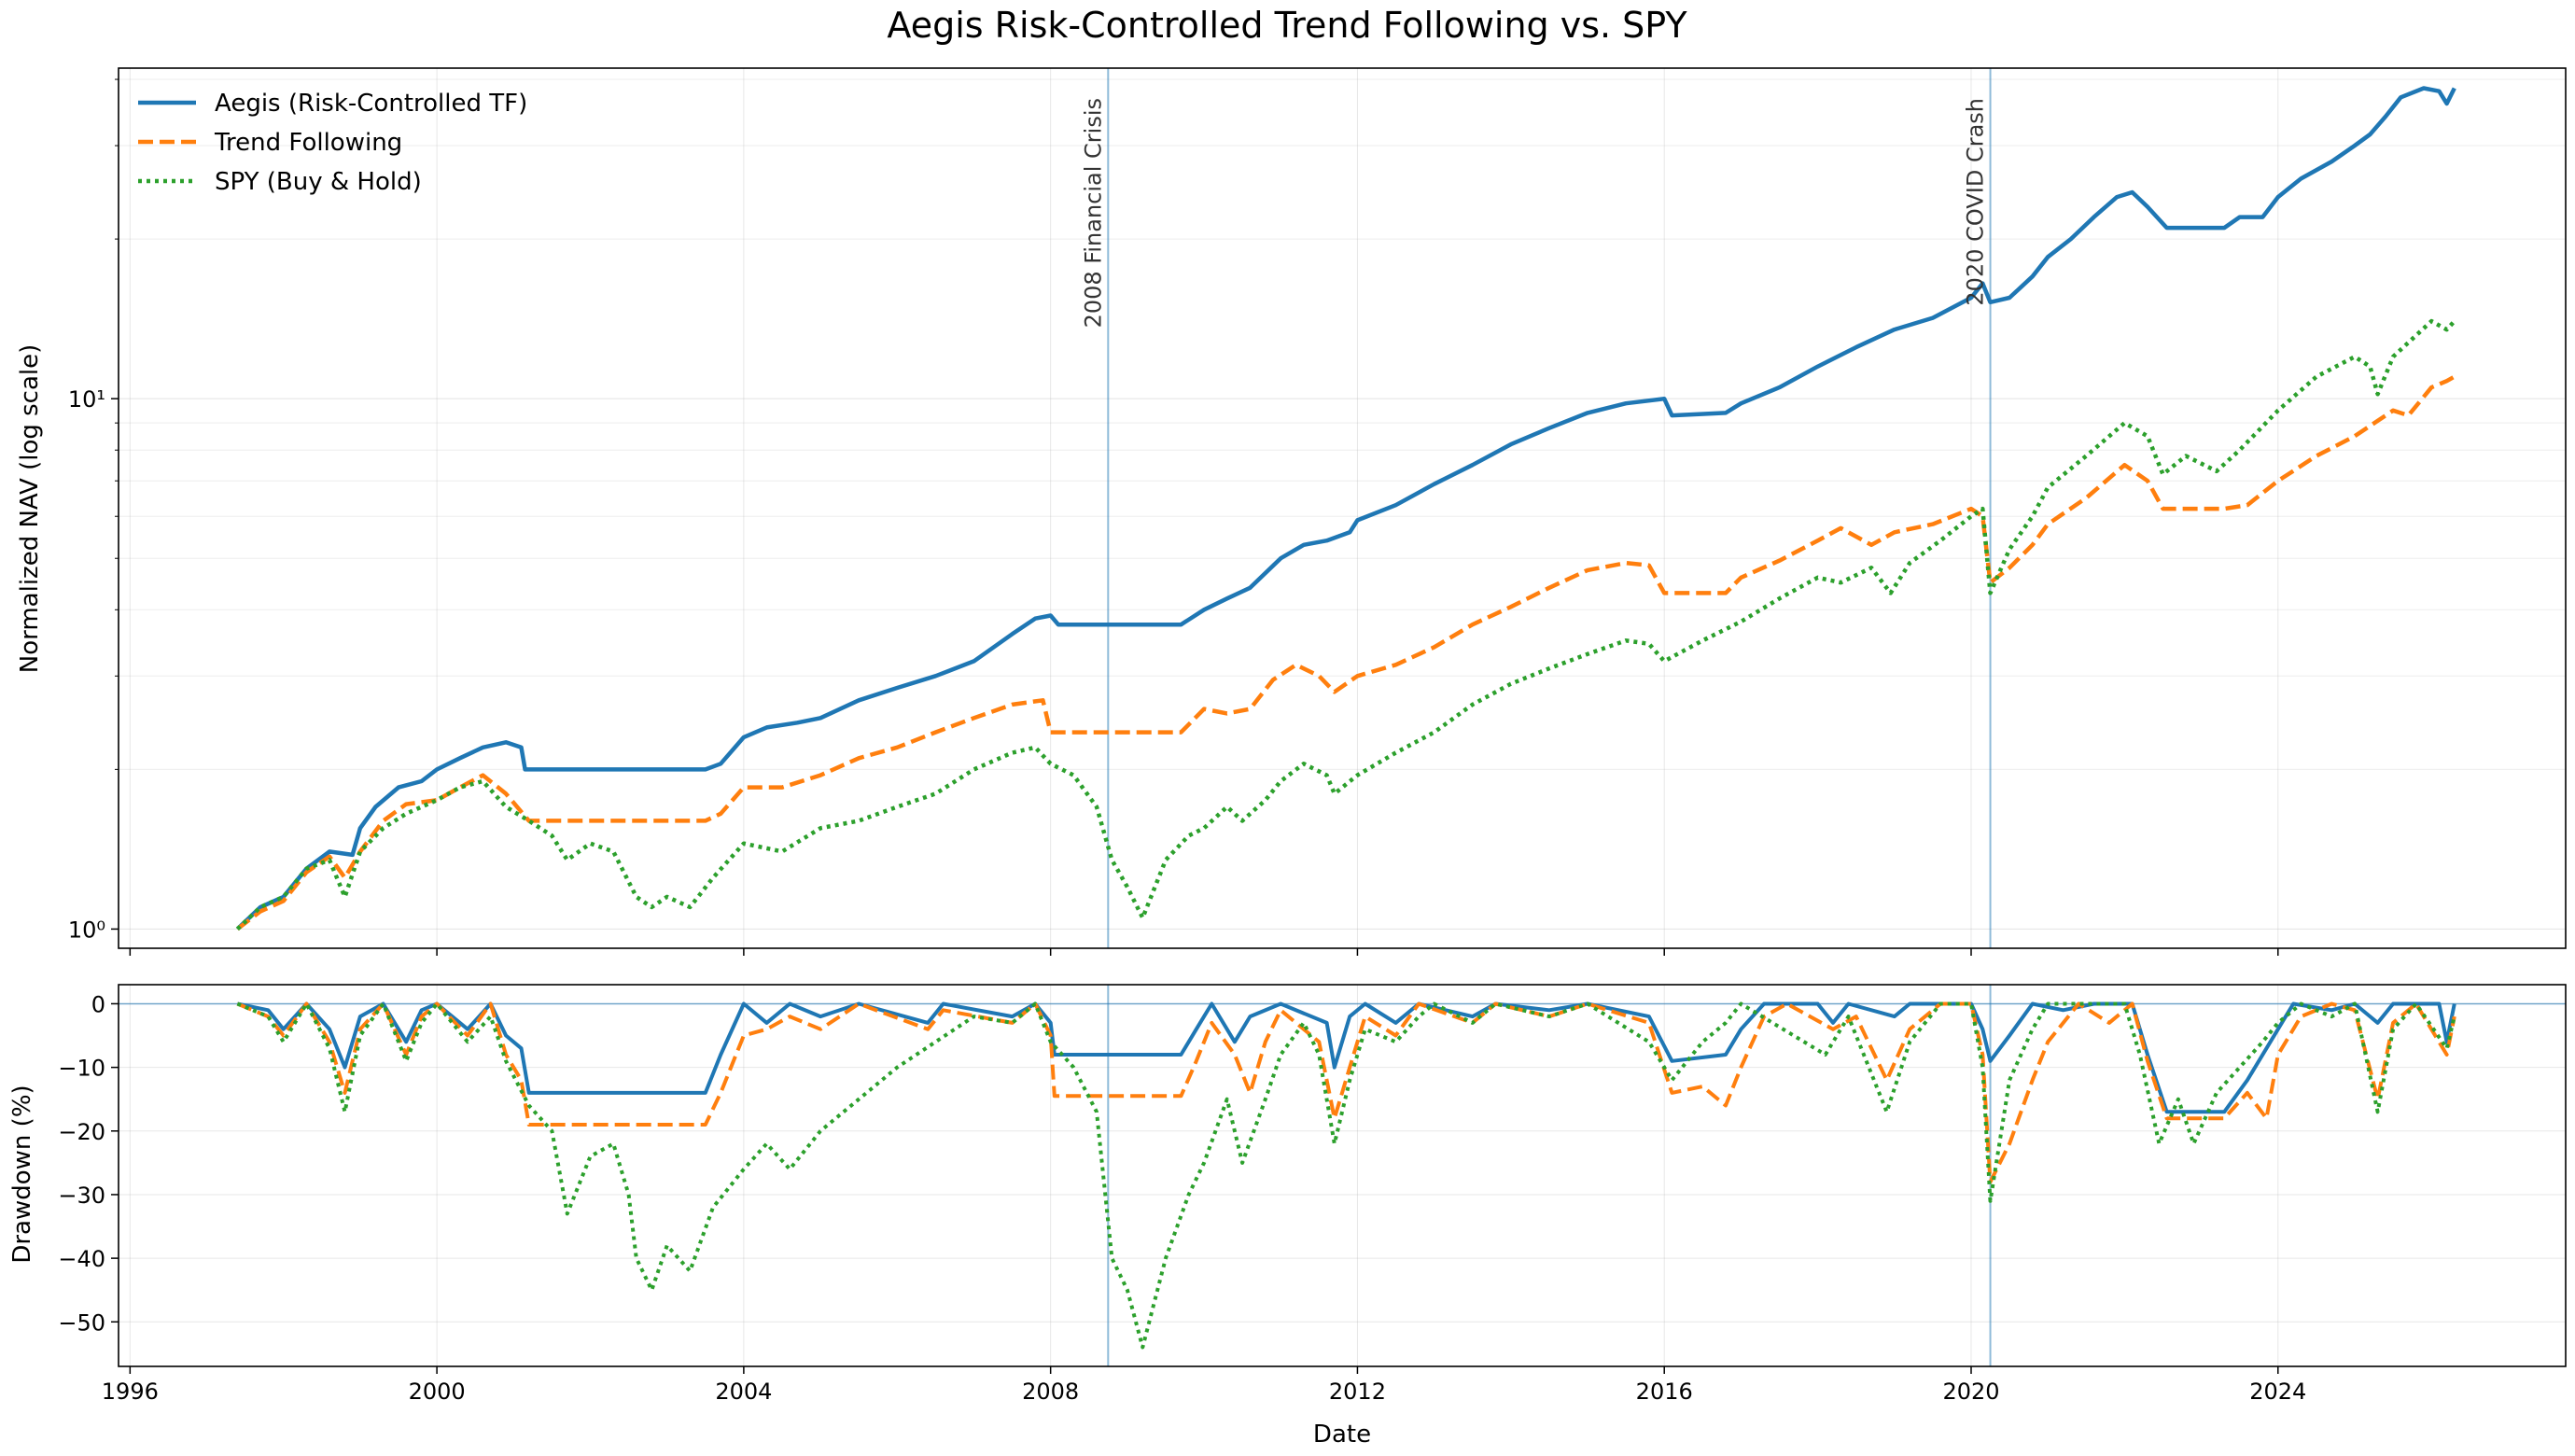 This screenshot has width=2575, height=1456. I want to click on drawdown-axis-label: Drawdown (%), so click(22, 1174).